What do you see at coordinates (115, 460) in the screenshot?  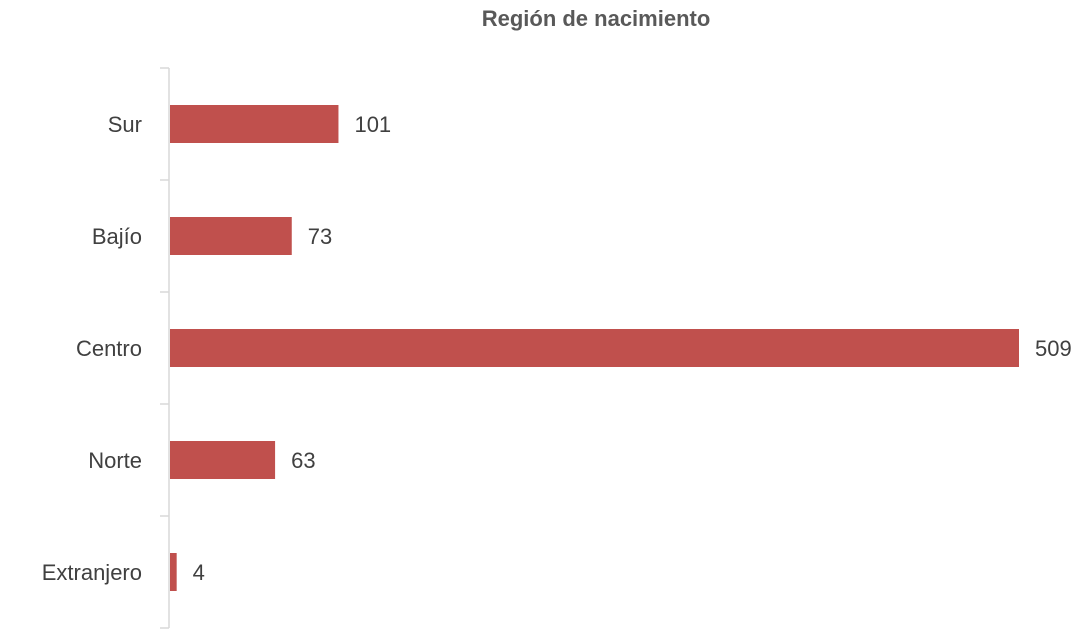 I see `y-tick-label: Norte` at bounding box center [115, 460].